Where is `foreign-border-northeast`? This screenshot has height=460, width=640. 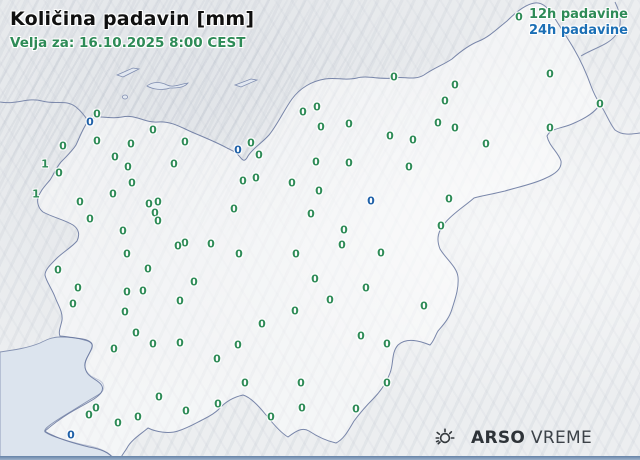 foreign-border-northeast is located at coordinates (600, 29).